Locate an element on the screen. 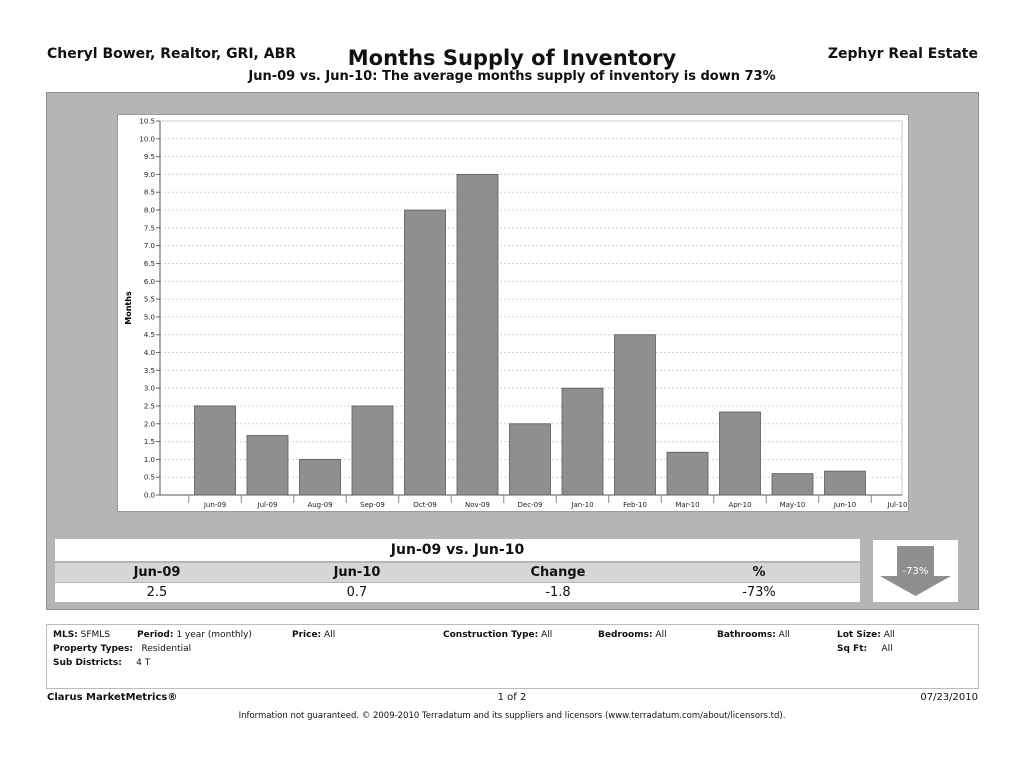  header-percent: % is located at coordinates (759, 572).